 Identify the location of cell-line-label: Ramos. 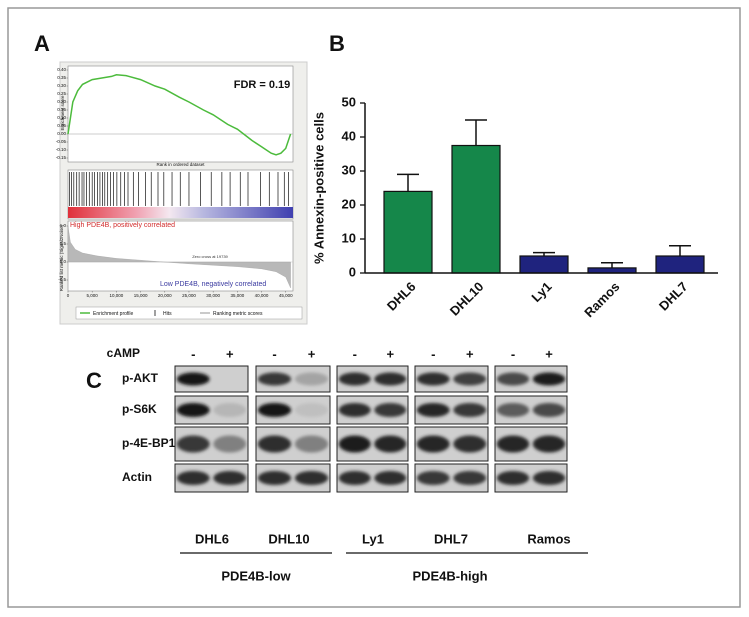
(548, 538).